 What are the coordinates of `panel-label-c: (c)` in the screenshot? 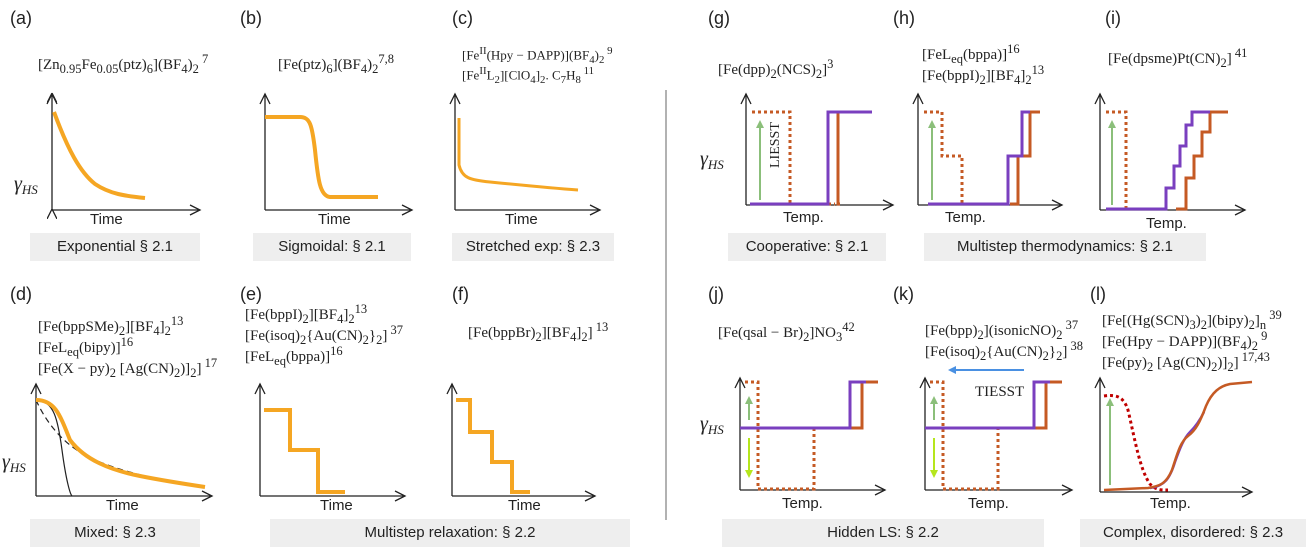 It's located at (462, 18).